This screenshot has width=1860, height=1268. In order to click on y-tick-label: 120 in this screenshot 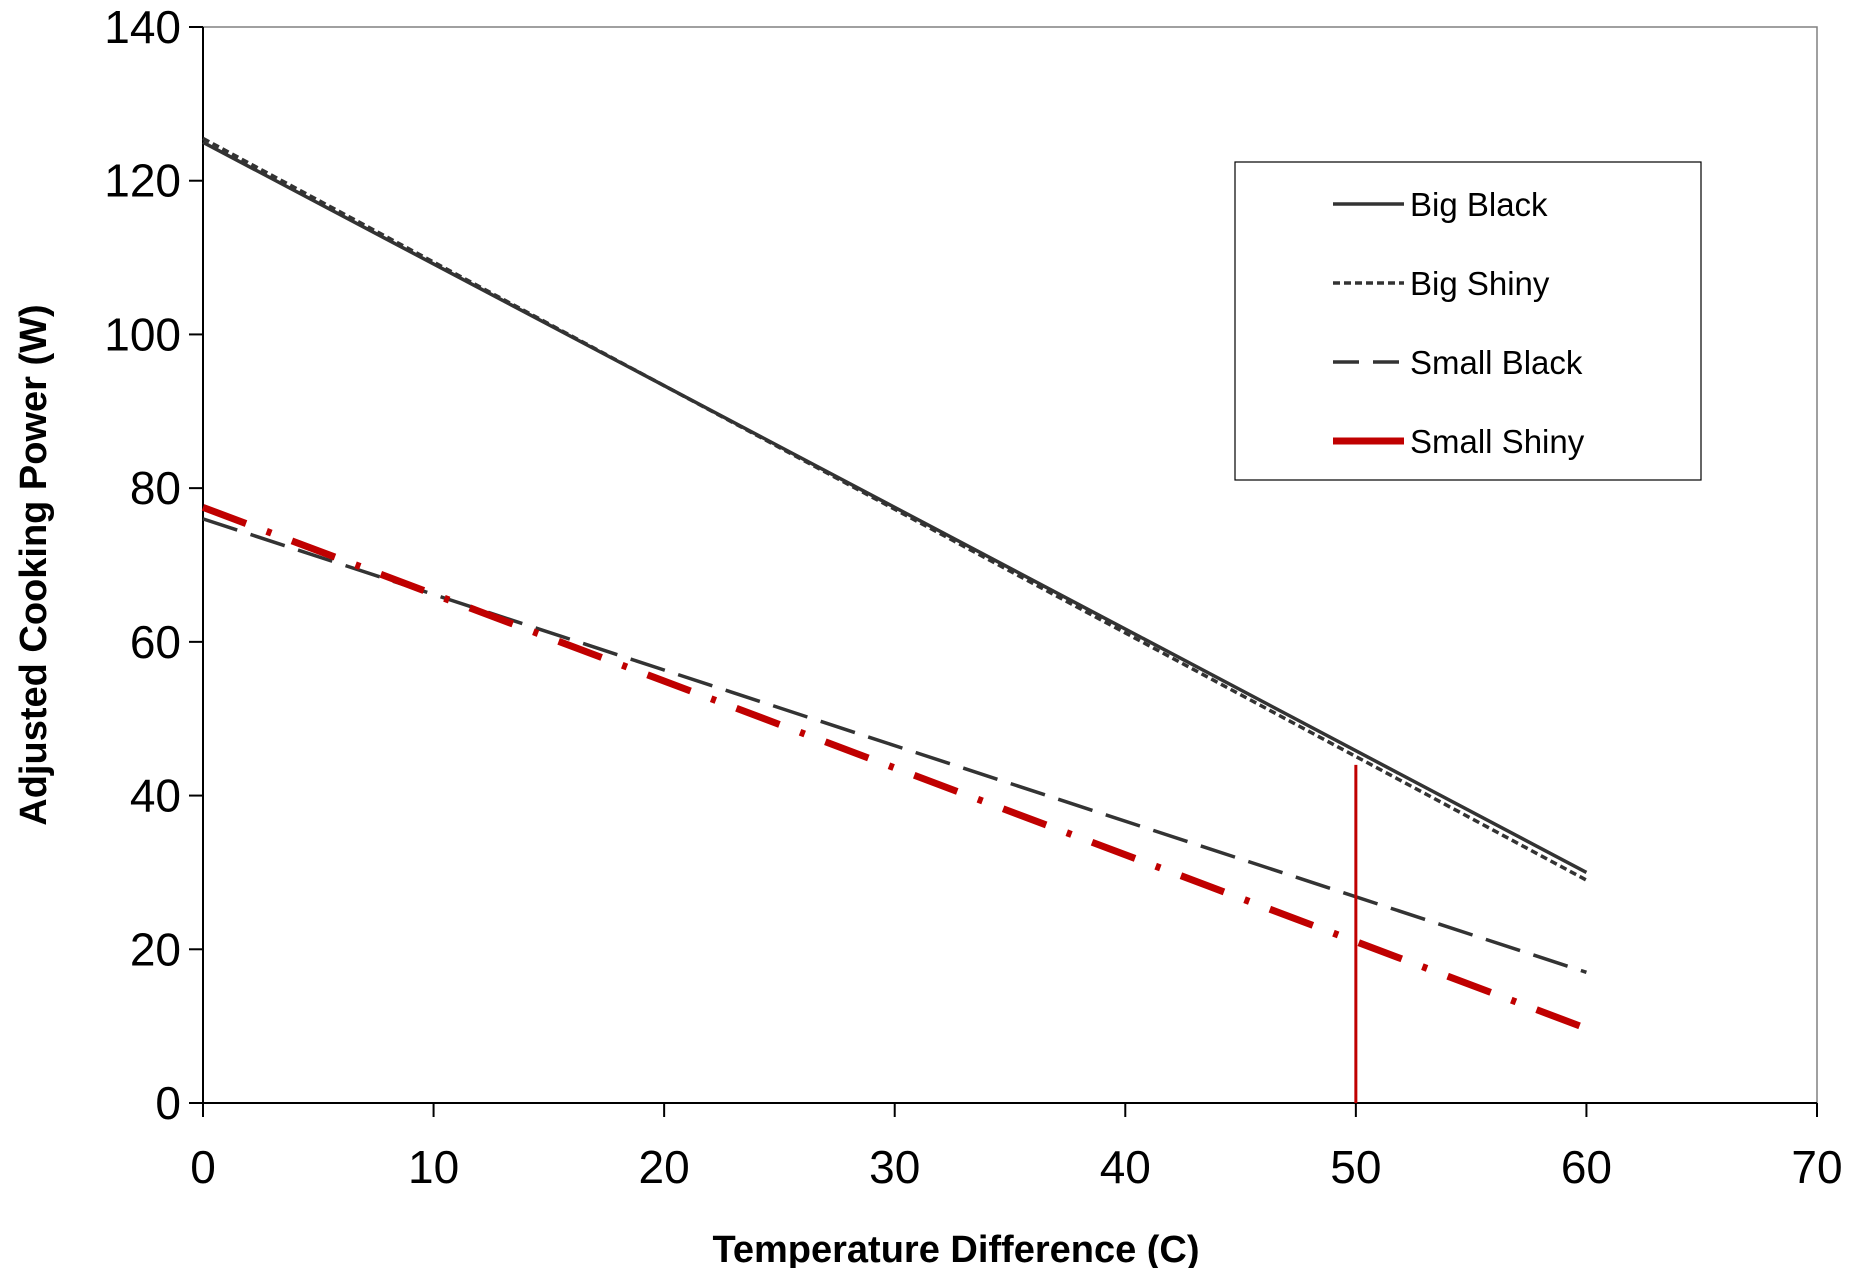, I will do `click(142, 181)`.